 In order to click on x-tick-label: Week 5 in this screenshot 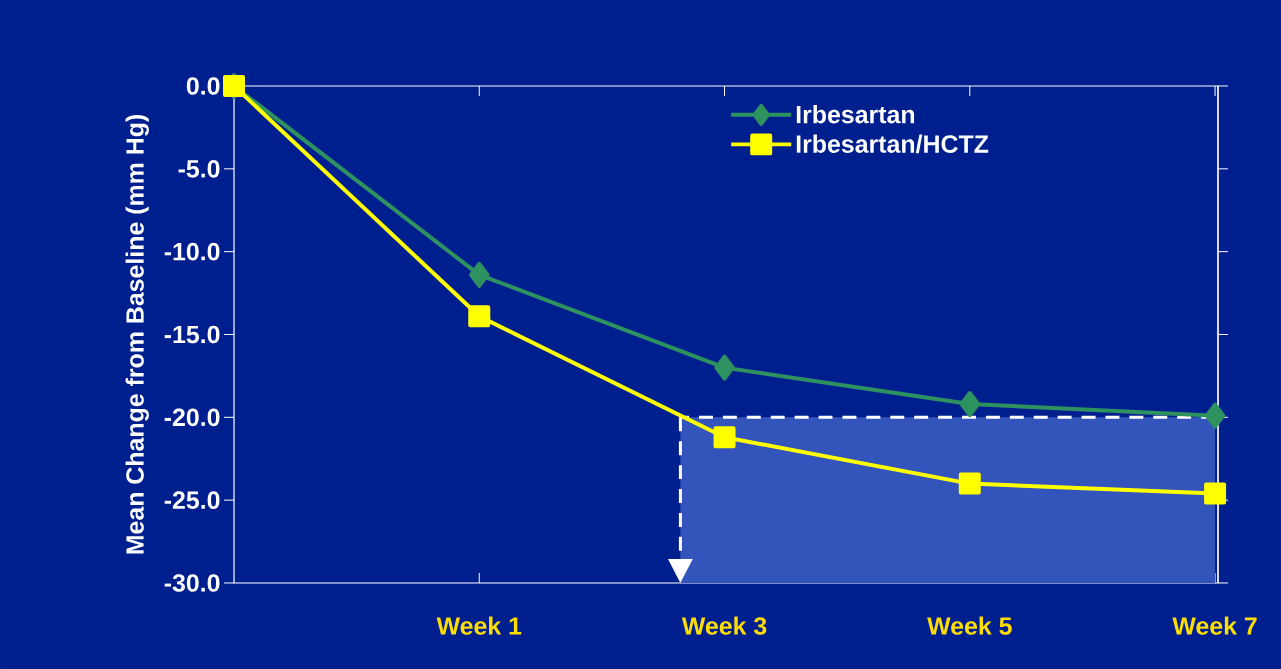, I will do `click(969, 625)`.